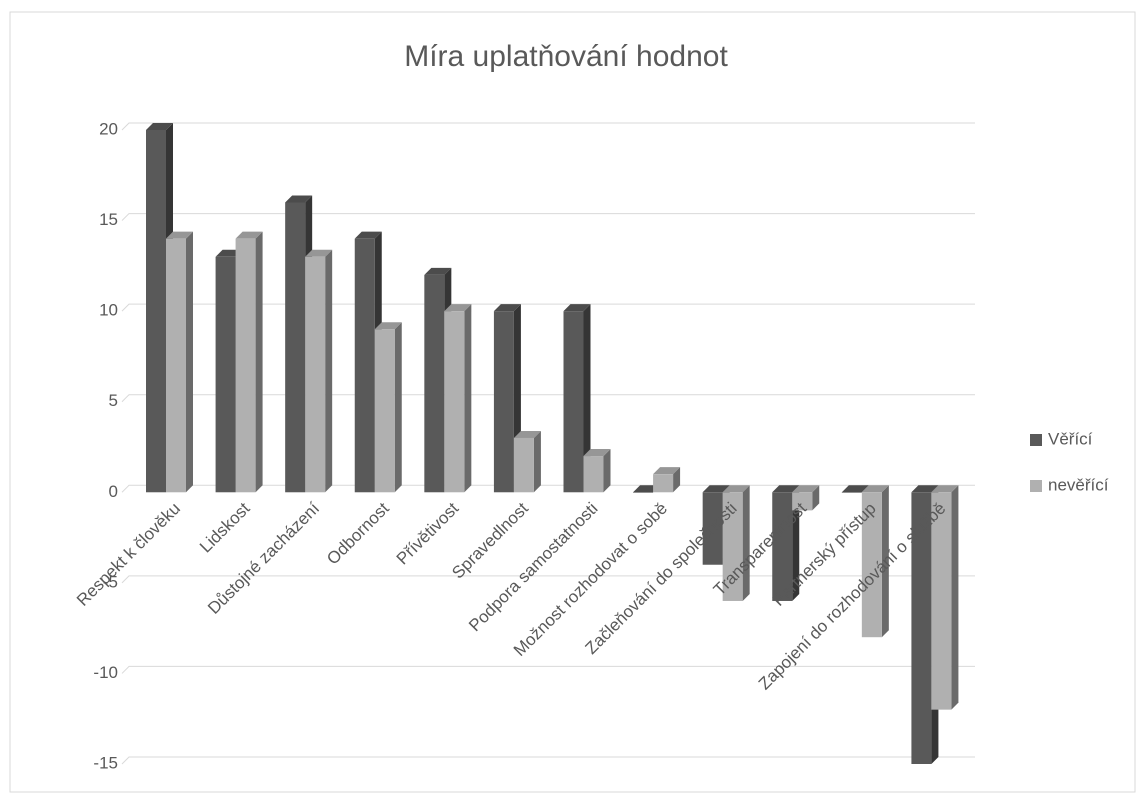  I want to click on legend-label: Věřící, so click(1070, 438).